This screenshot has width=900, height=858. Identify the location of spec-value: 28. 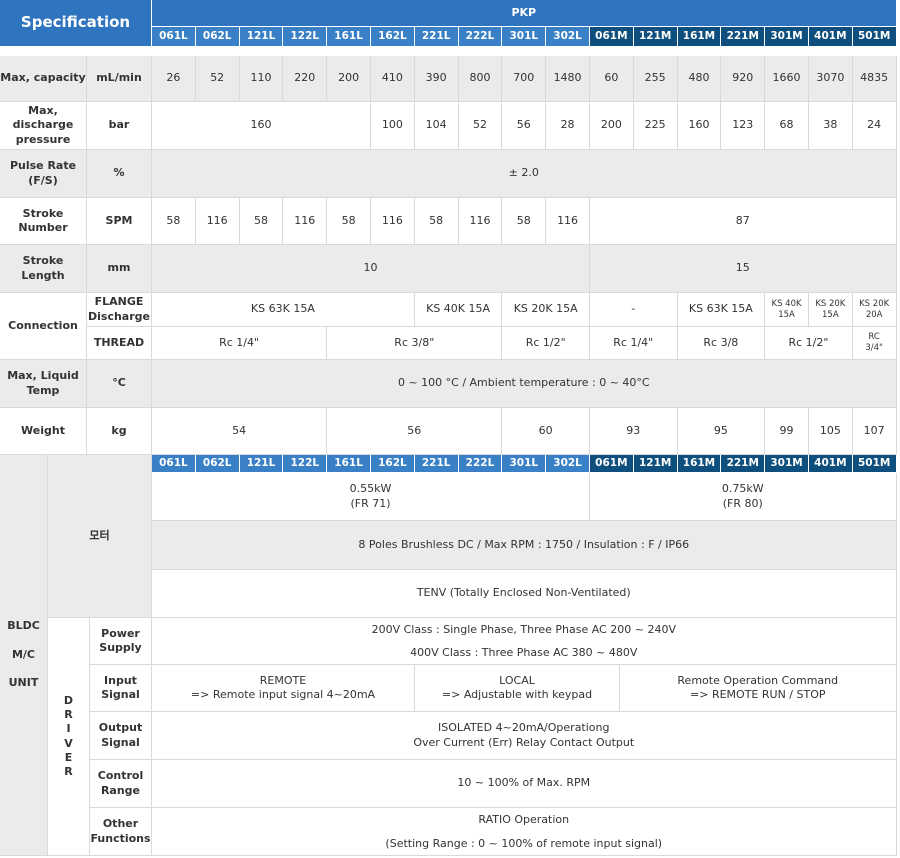
(568, 126).